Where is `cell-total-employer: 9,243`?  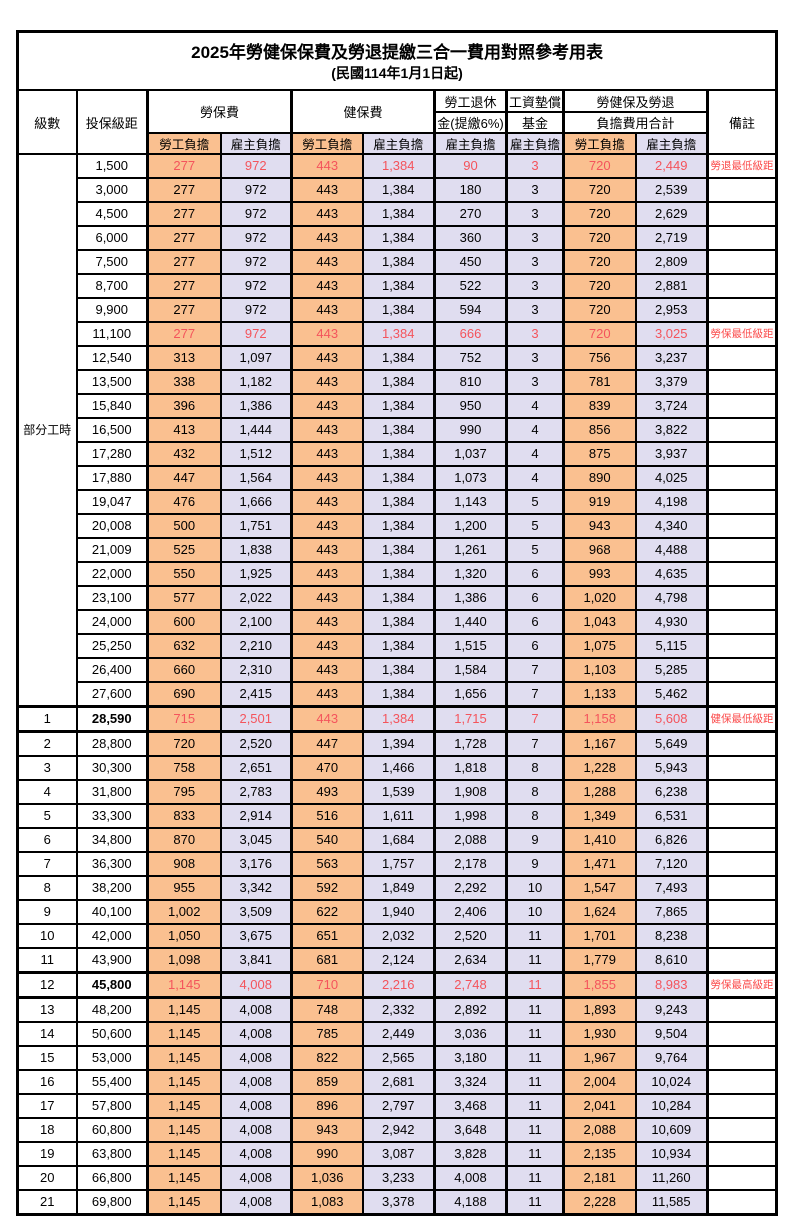
cell-total-employer: 9,243 is located at coordinates (671, 1009).